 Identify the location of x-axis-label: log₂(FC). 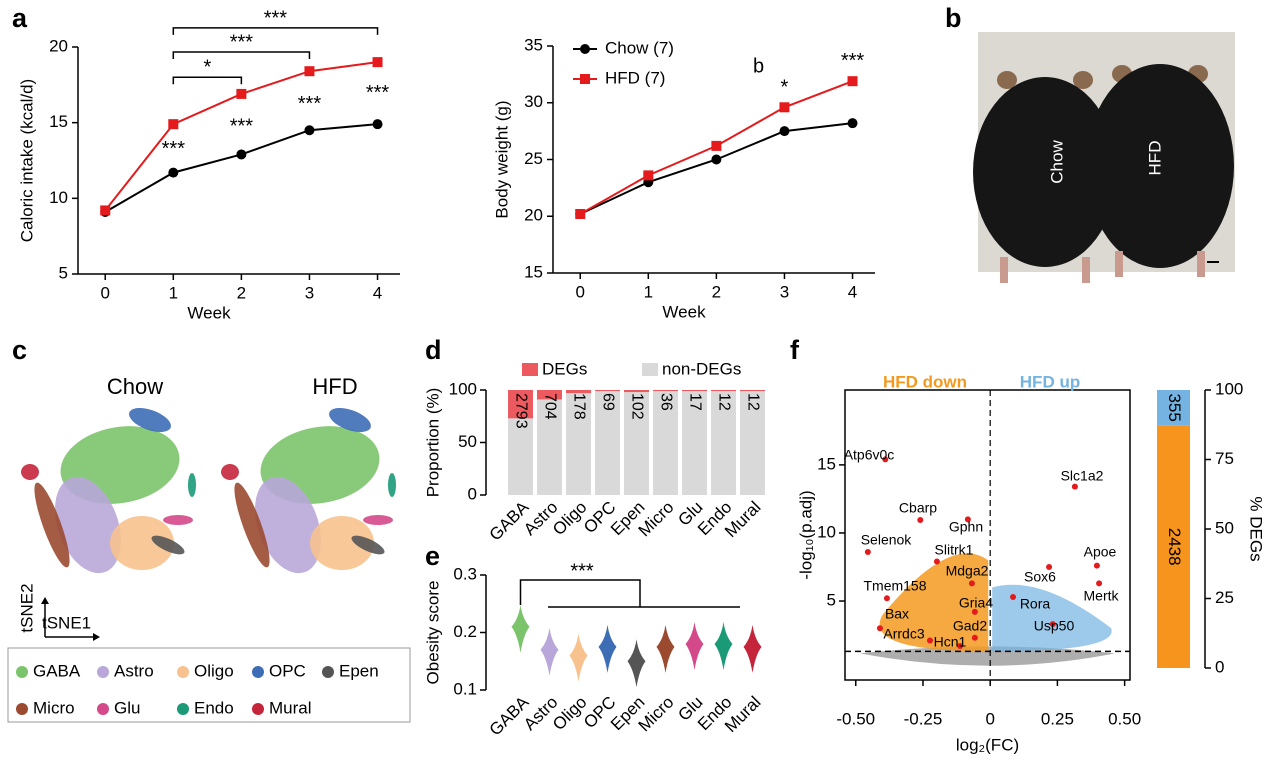
(987, 744).